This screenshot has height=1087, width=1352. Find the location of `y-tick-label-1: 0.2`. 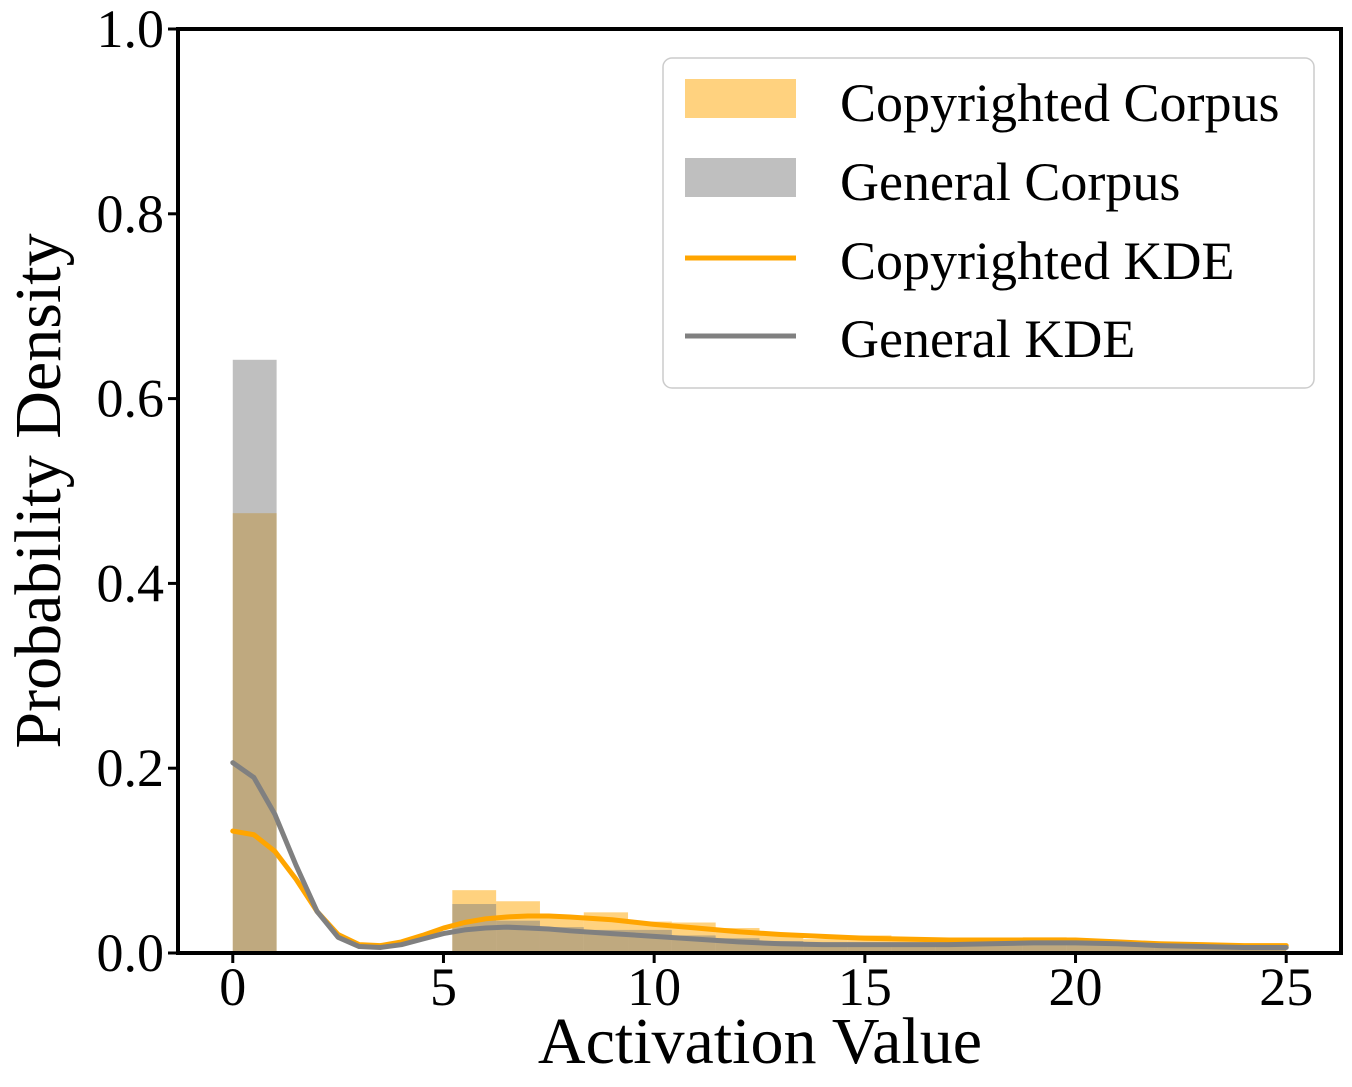

y-tick-label-1: 0.2 is located at coordinates (131, 768).